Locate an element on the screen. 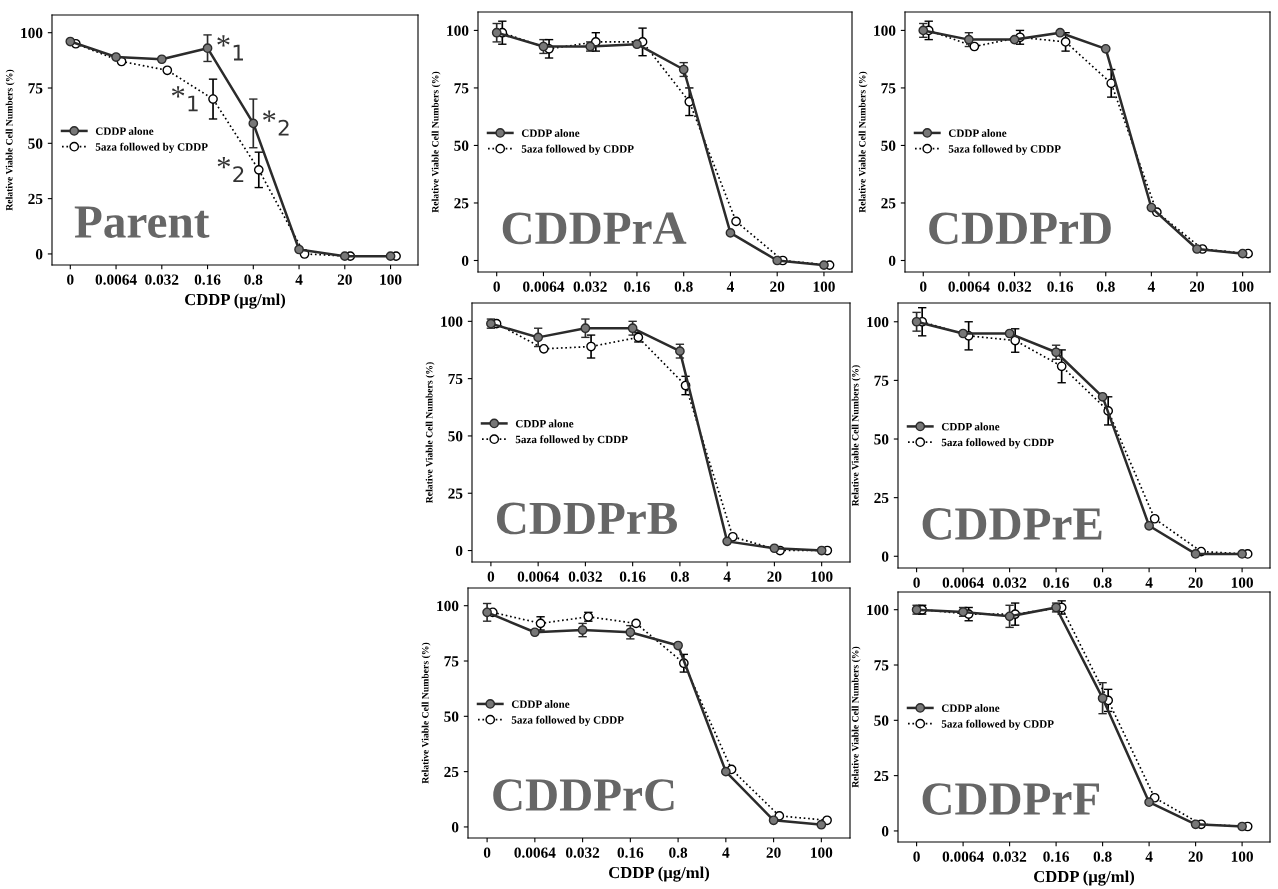 The image size is (1278, 889). text: CDDPrD is located at coordinates (1020, 228).